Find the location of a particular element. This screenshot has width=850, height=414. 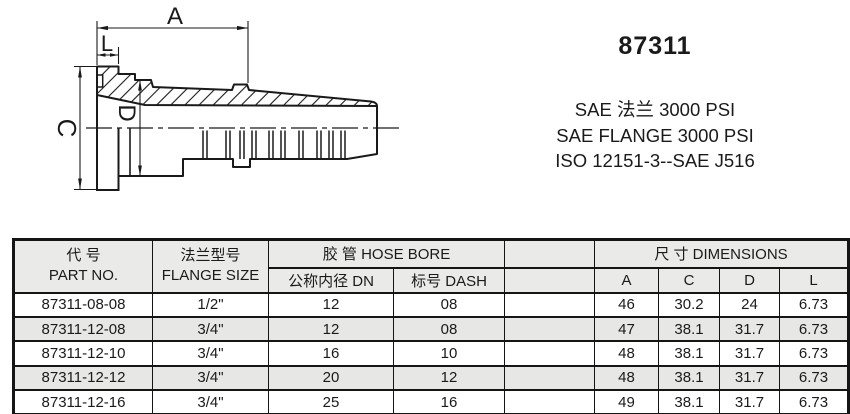

cell-dash: 12 is located at coordinates (449, 378).